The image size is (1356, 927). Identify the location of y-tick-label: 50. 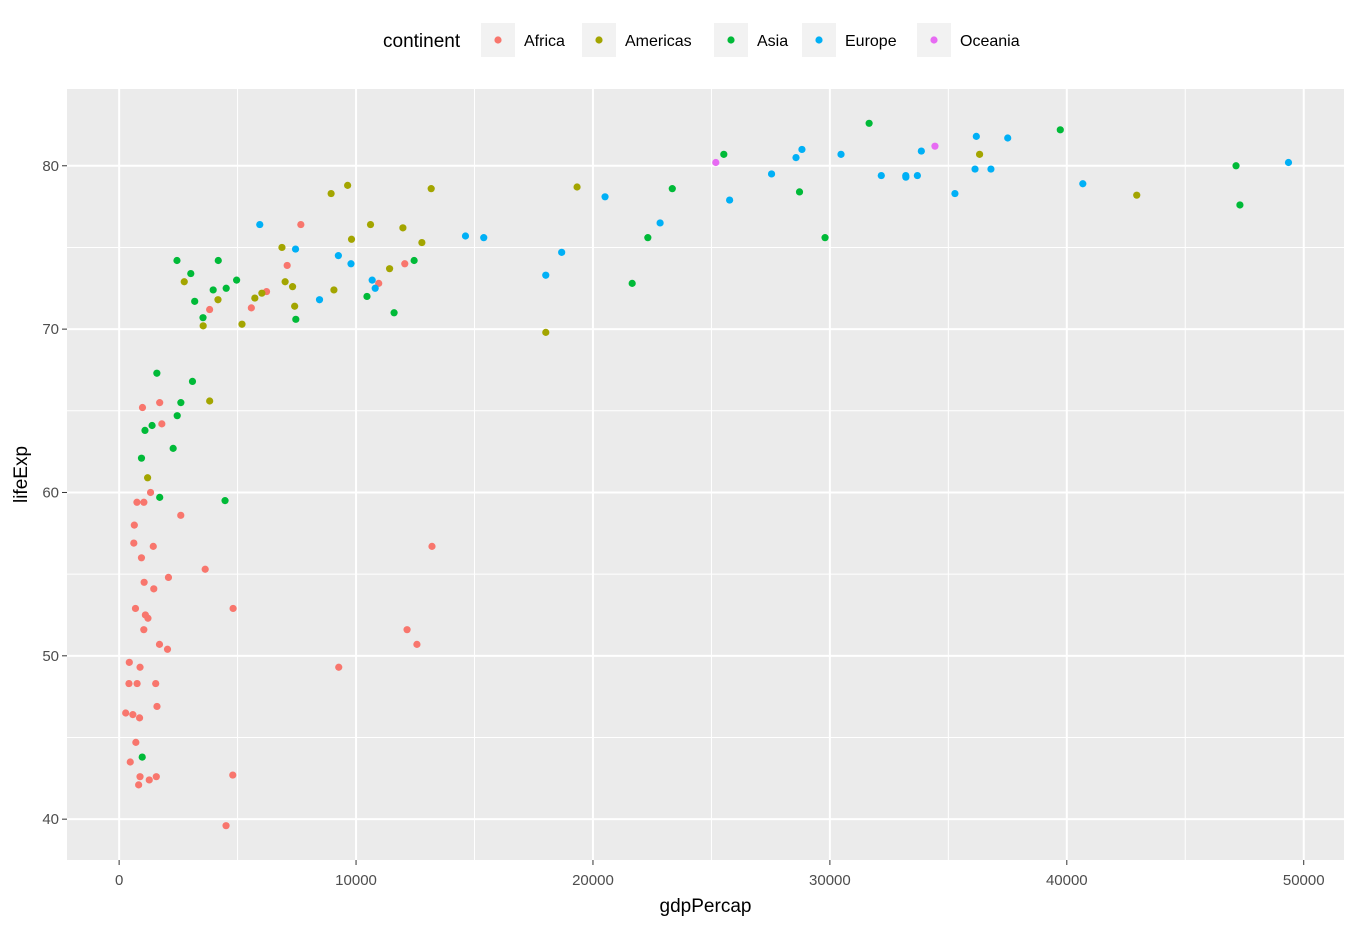
(50, 656).